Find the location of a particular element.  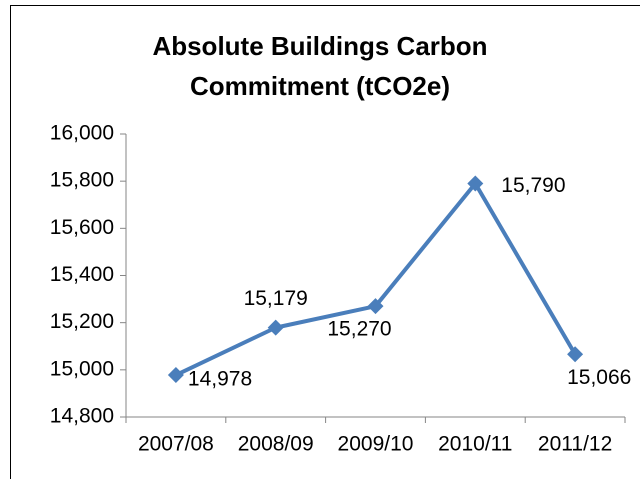

data-label: 15,066 is located at coordinates (599, 377).